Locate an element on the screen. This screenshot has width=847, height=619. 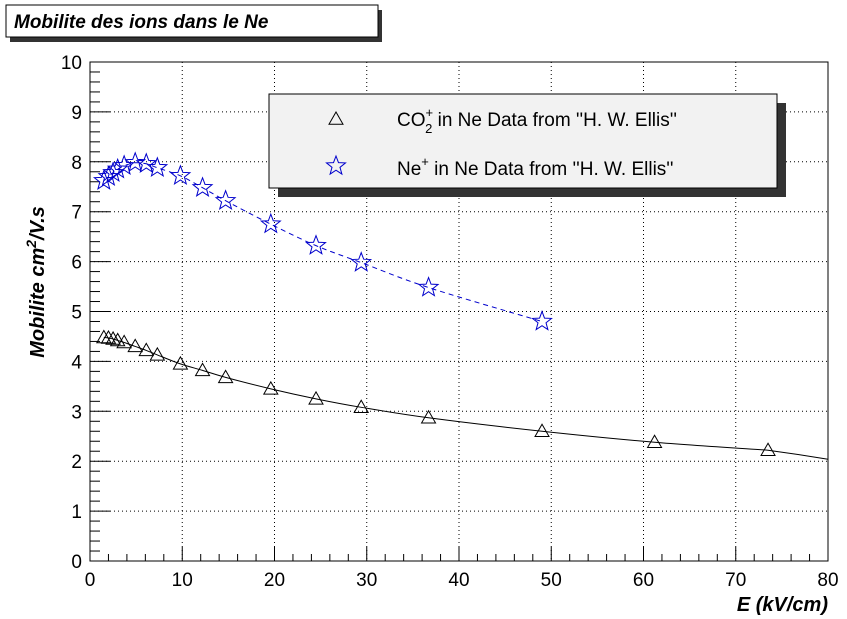
legend-co2-pre: CO is located at coordinates (411, 120).